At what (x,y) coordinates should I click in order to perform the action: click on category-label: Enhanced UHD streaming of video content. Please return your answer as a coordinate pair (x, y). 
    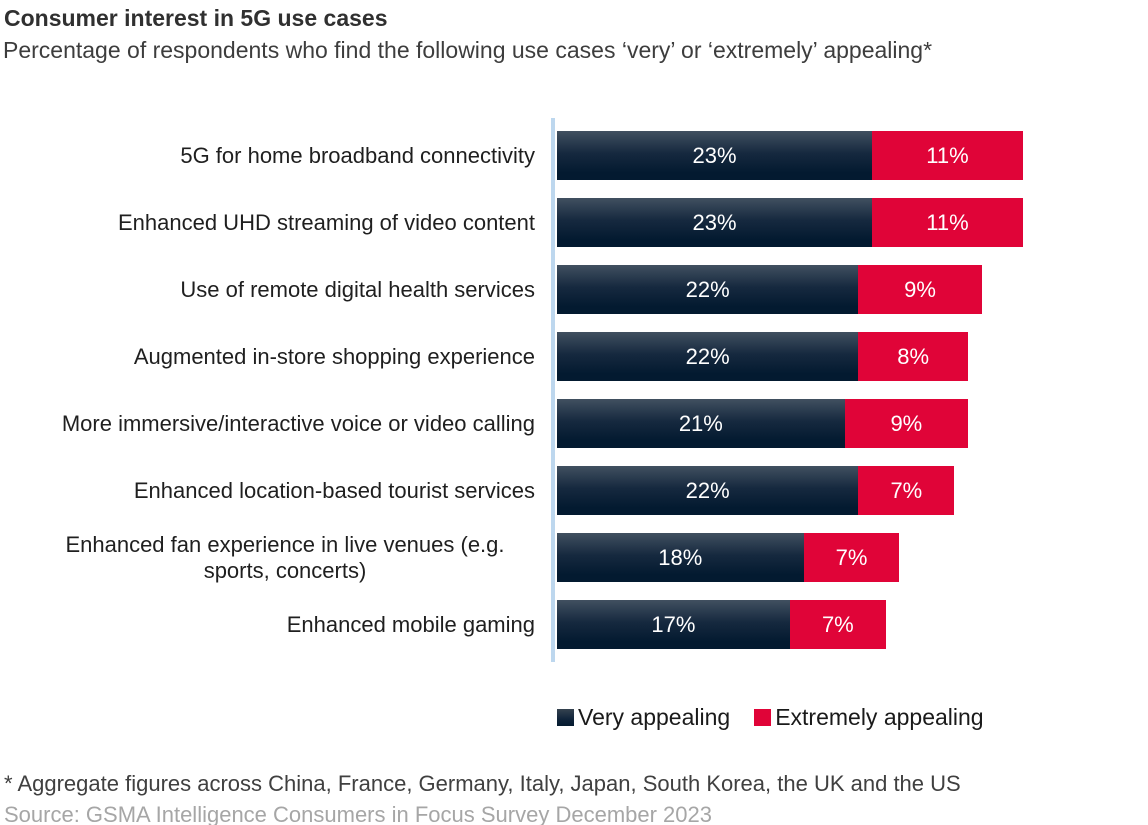
    Looking at the image, I should click on (270, 223).